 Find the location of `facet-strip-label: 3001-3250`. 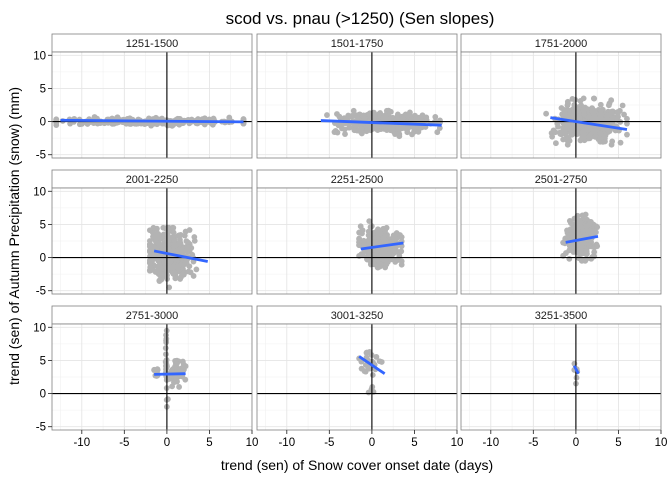

facet-strip-label: 3001-3250 is located at coordinates (357, 316).